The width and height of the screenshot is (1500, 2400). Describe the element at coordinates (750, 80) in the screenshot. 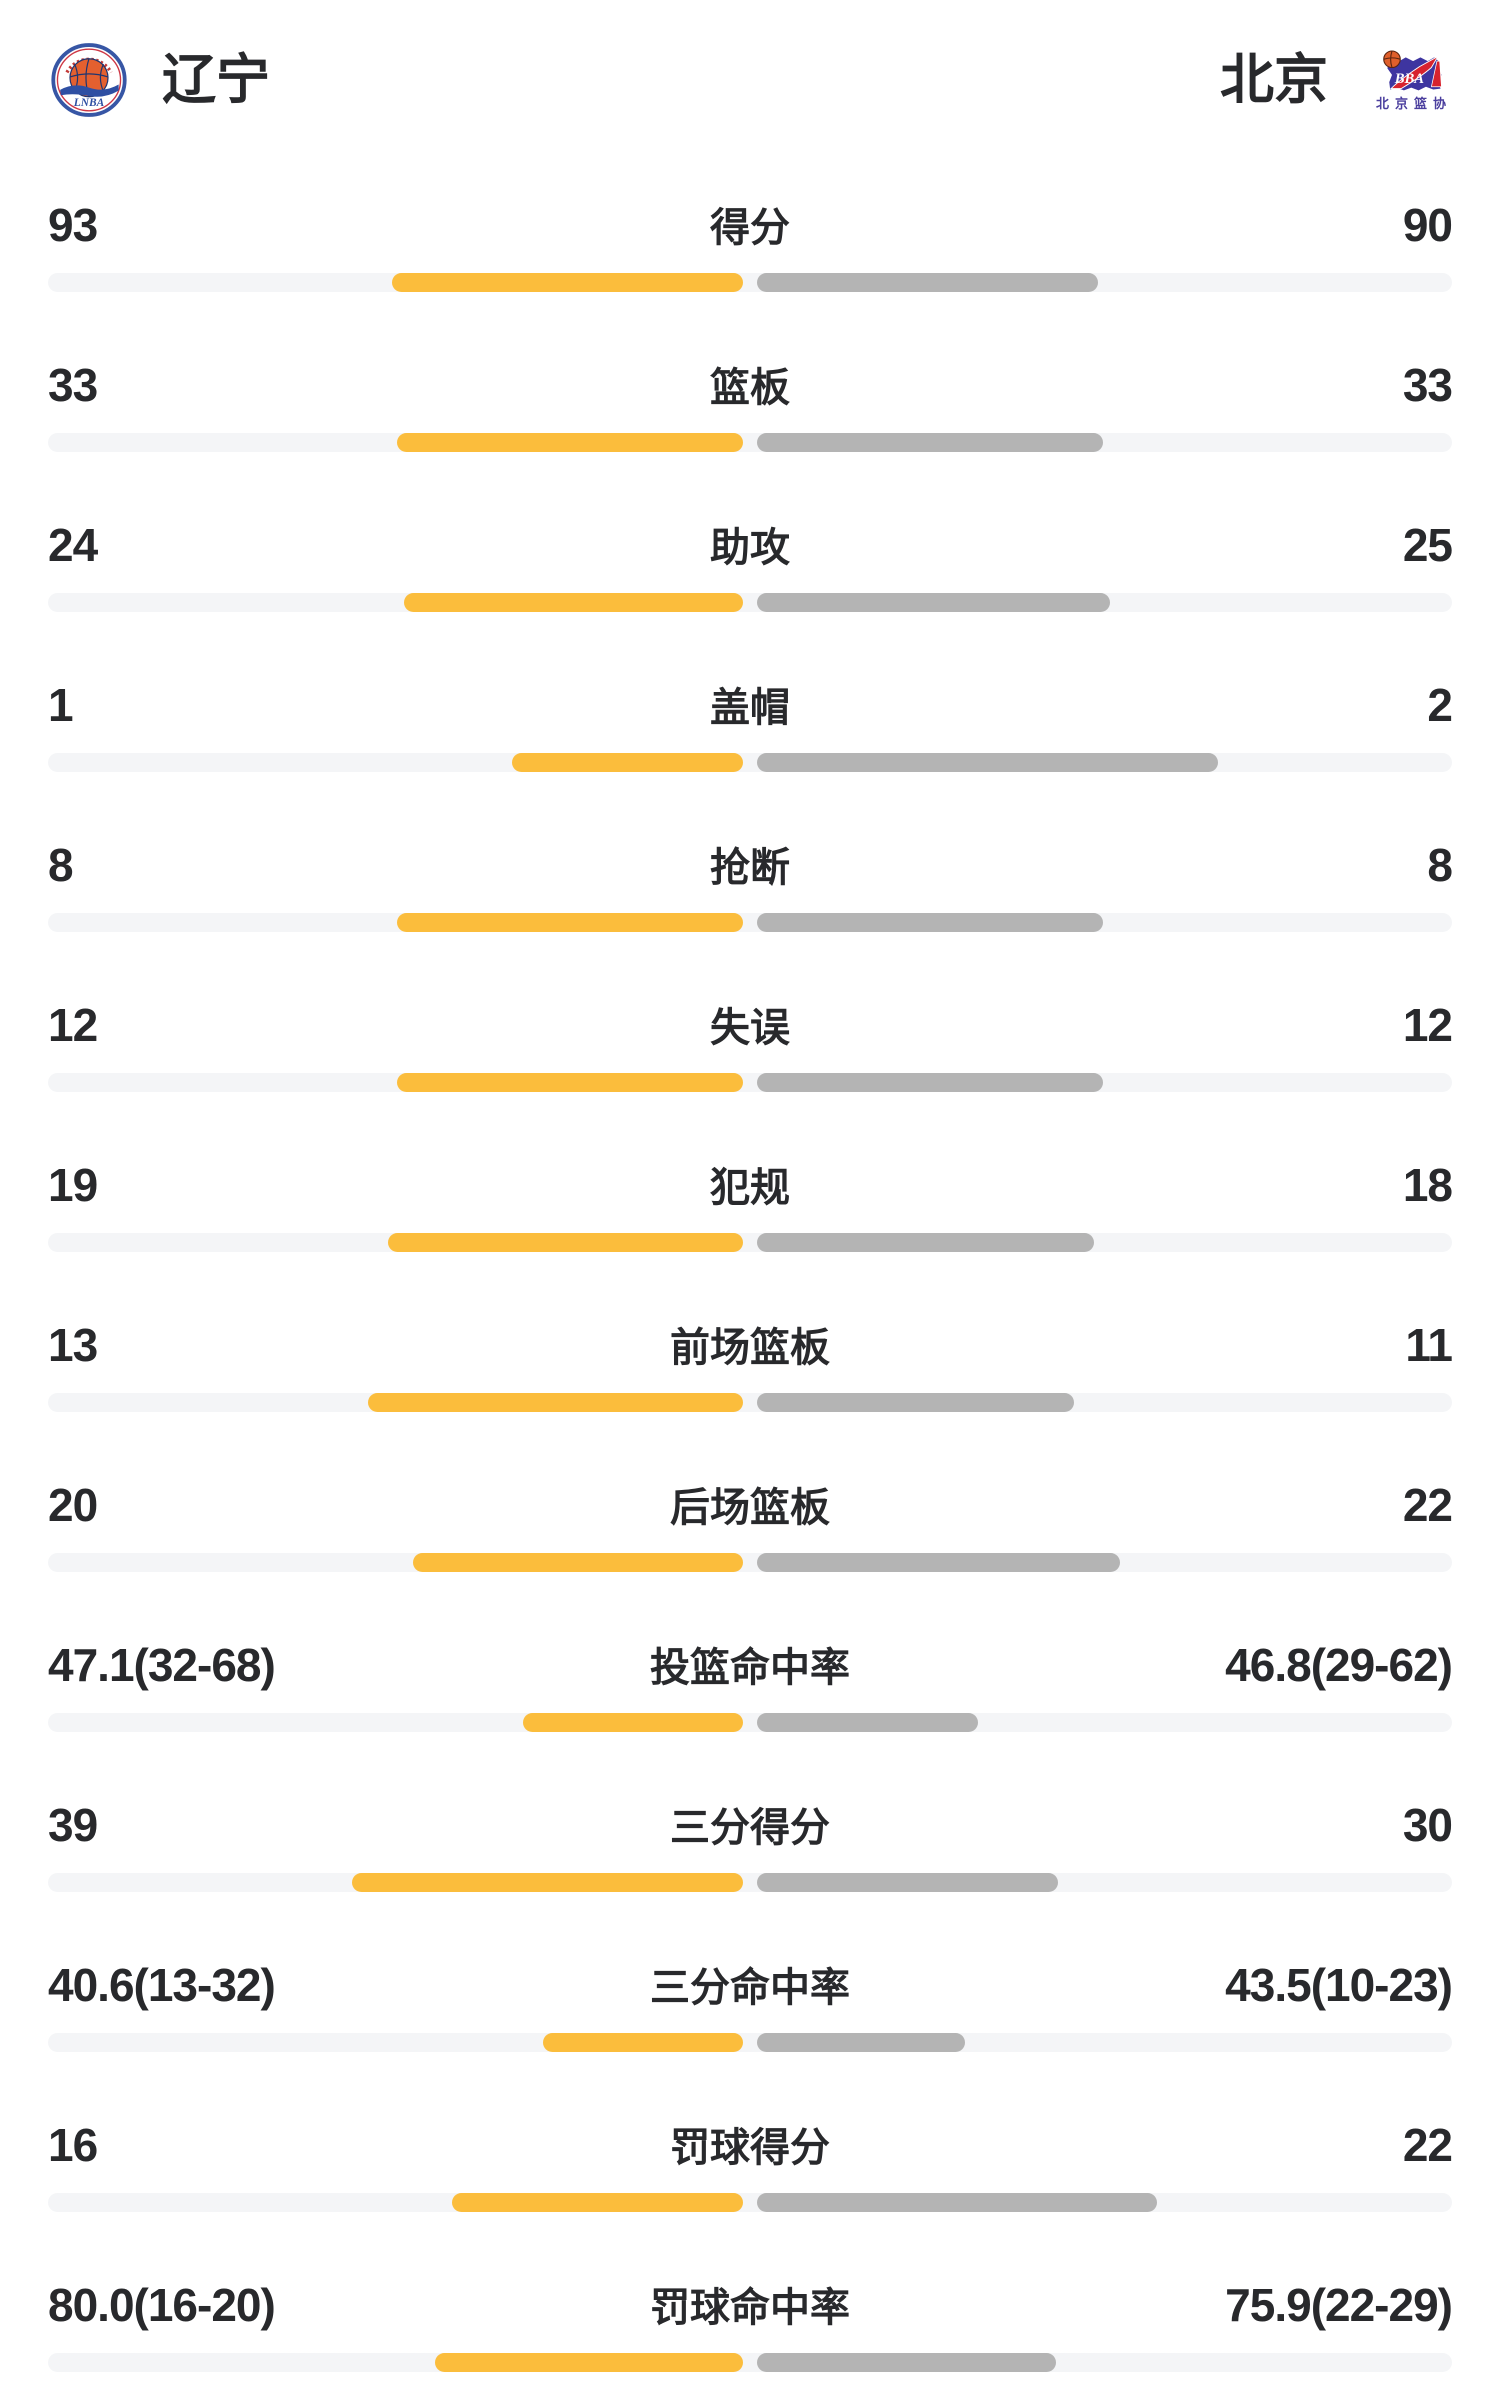

I see `header: LNBA 辽宁 北京 BBA 北京篮协` at that location.